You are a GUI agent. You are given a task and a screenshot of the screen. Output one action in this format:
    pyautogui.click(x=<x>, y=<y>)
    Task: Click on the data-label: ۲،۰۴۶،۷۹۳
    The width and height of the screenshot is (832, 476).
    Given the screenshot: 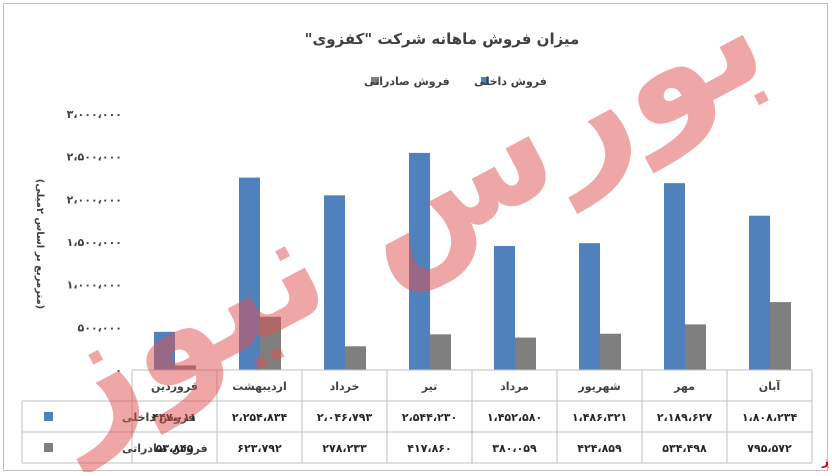 What is the action you would take?
    pyautogui.click(x=345, y=417)
    